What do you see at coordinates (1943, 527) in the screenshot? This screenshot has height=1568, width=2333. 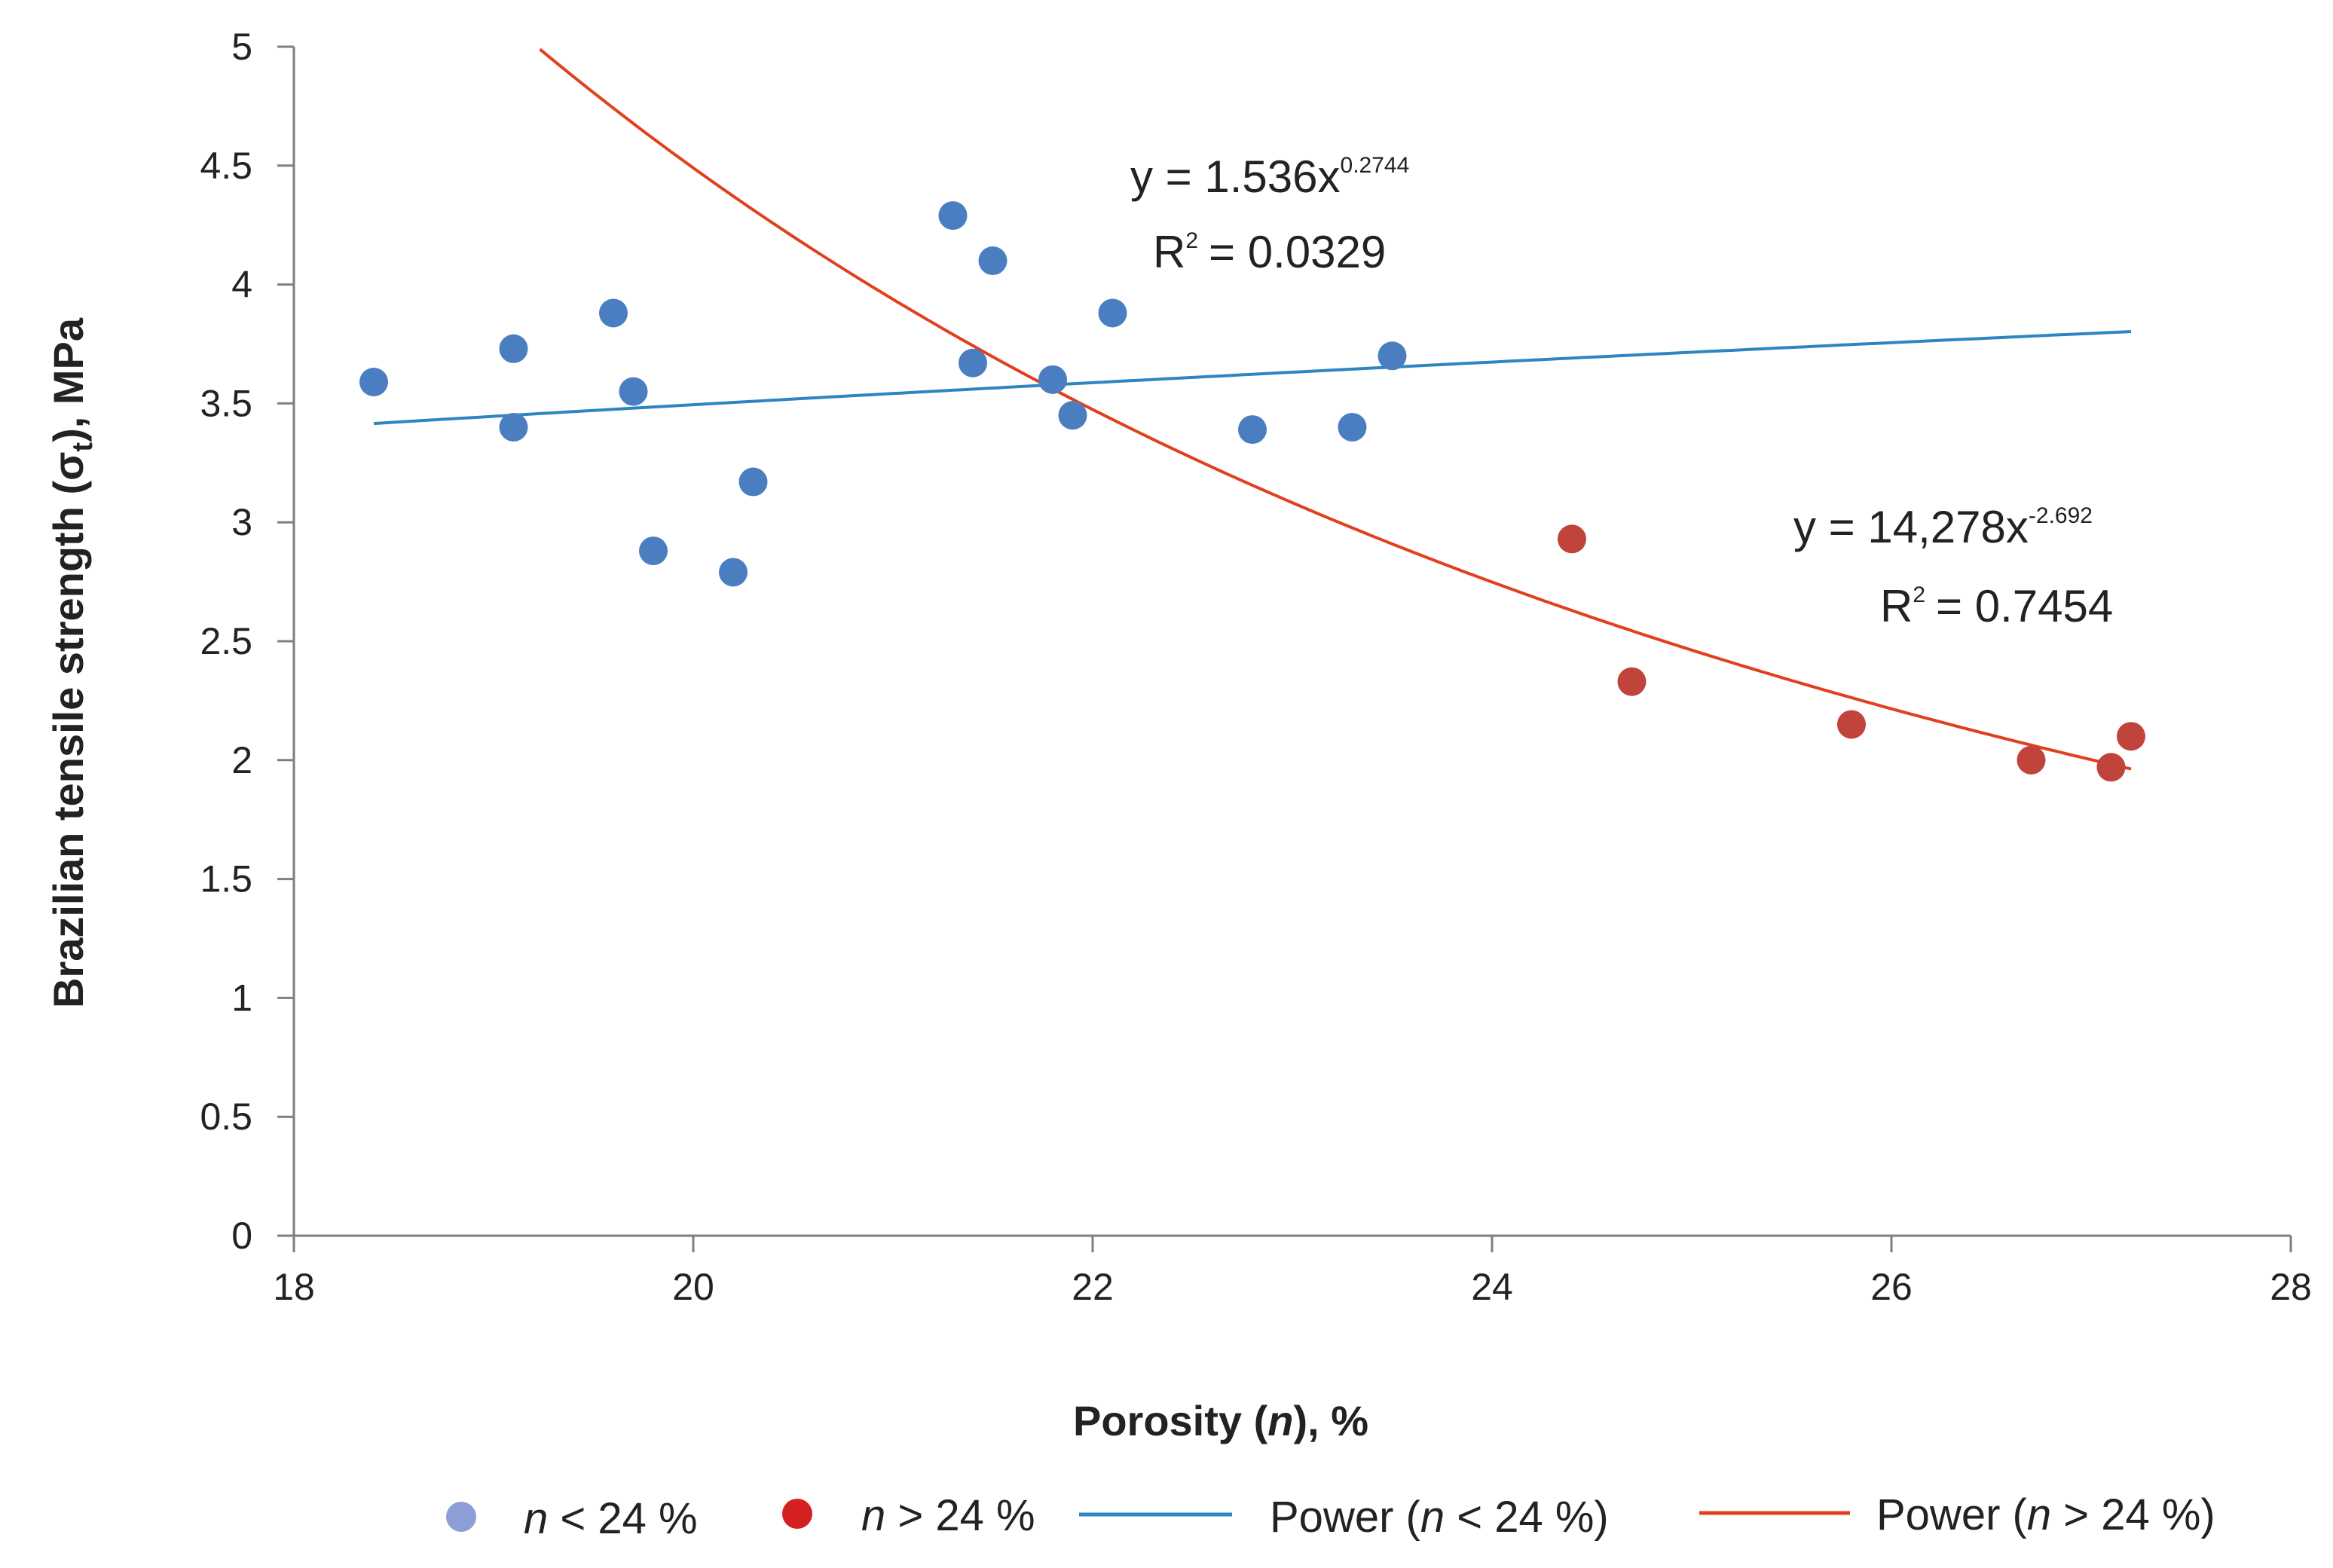 I see `equation-high-porosity: y = 14,278x-2.692` at bounding box center [1943, 527].